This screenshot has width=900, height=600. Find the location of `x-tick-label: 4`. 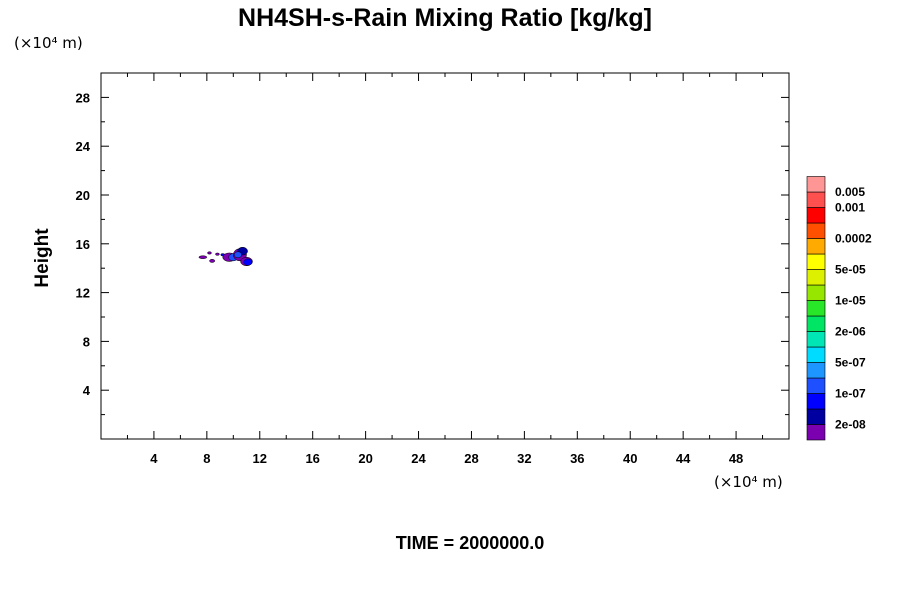

x-tick-label: 4 is located at coordinates (154, 458).